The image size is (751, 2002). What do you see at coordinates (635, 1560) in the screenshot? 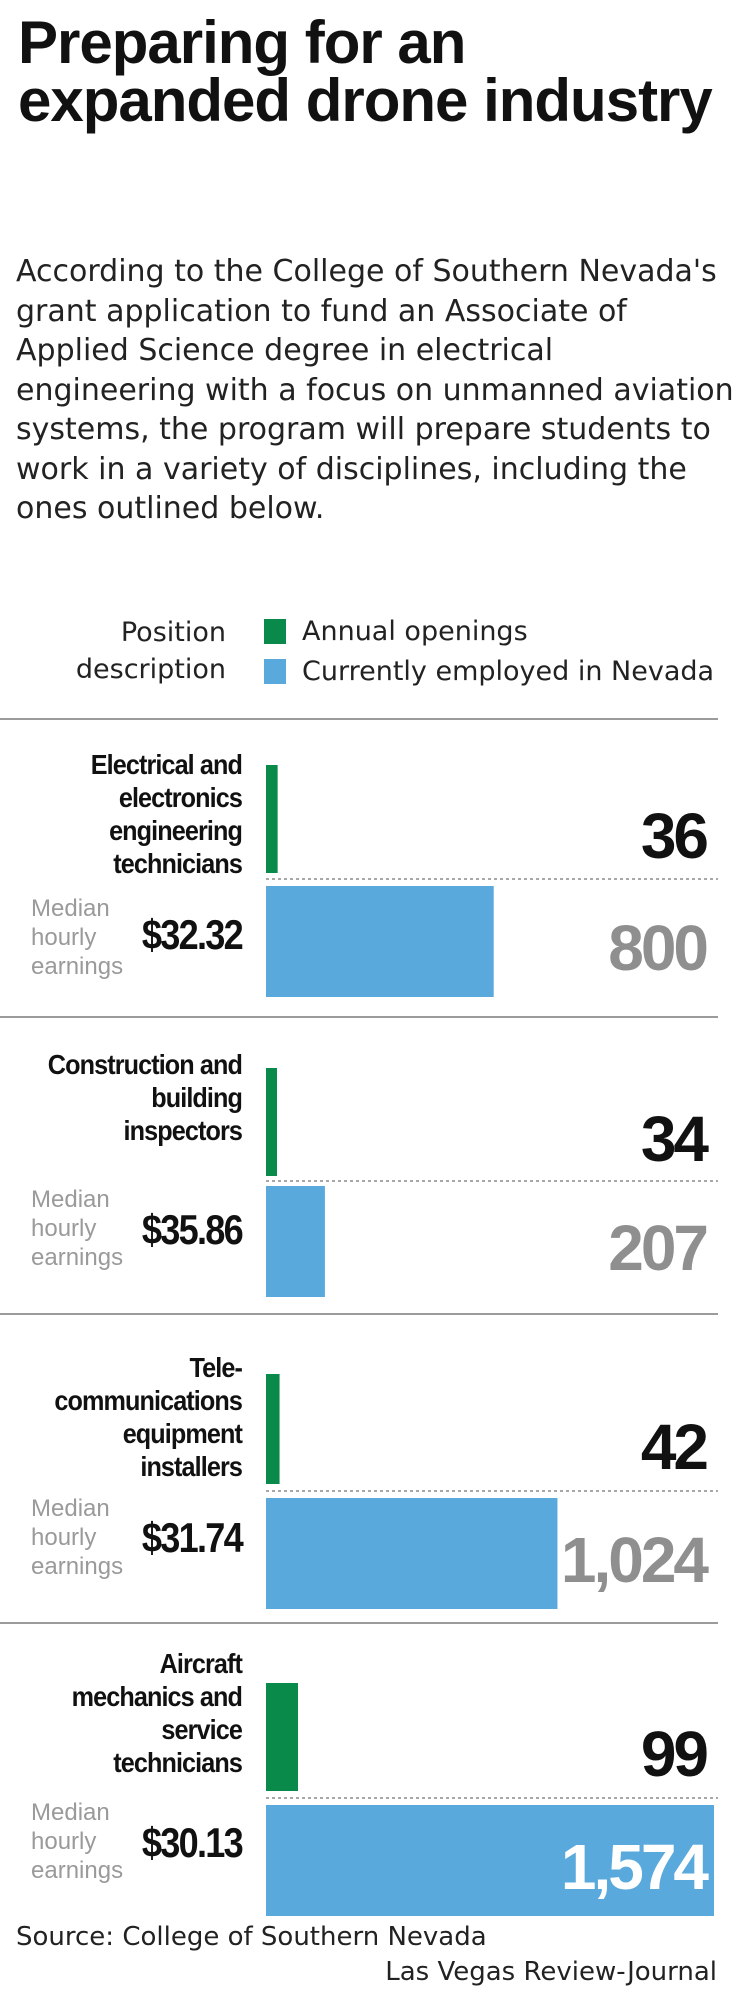
I see `employed-value: 1,024` at bounding box center [635, 1560].